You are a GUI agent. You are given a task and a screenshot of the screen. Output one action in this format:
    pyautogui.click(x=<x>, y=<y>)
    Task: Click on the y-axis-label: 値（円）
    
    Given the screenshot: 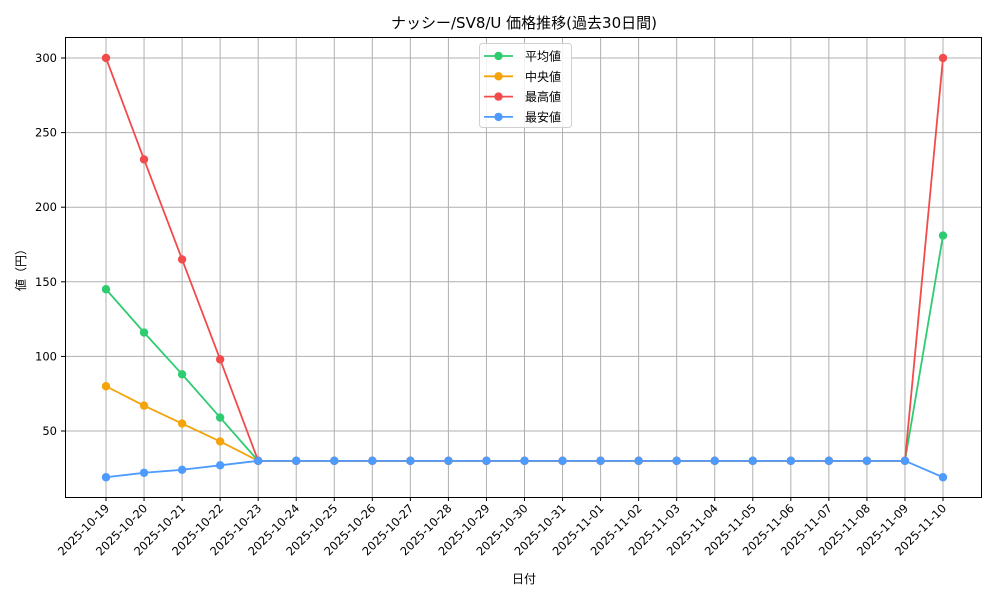 What is the action you would take?
    pyautogui.click(x=20, y=267)
    